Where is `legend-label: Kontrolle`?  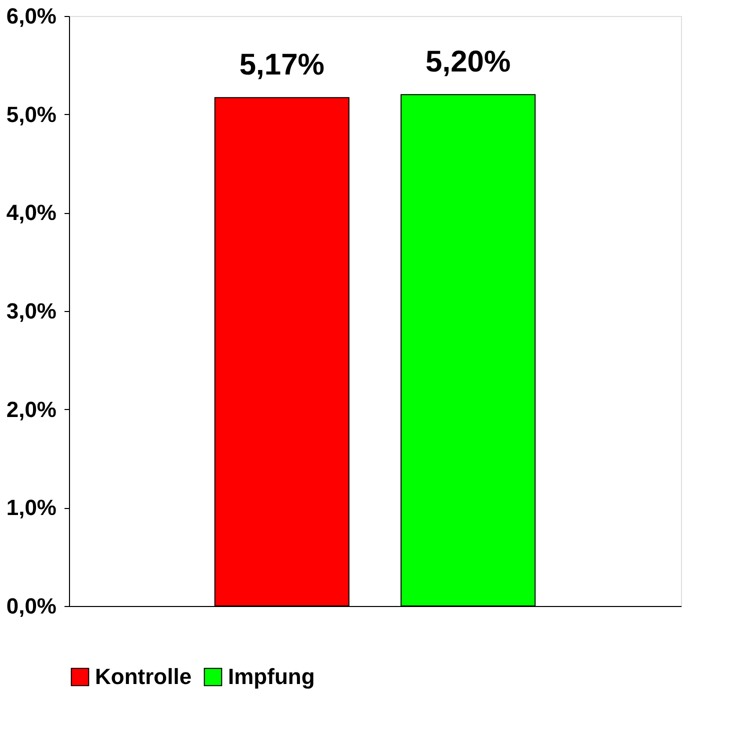
legend-label: Kontrolle is located at coordinates (143, 676).